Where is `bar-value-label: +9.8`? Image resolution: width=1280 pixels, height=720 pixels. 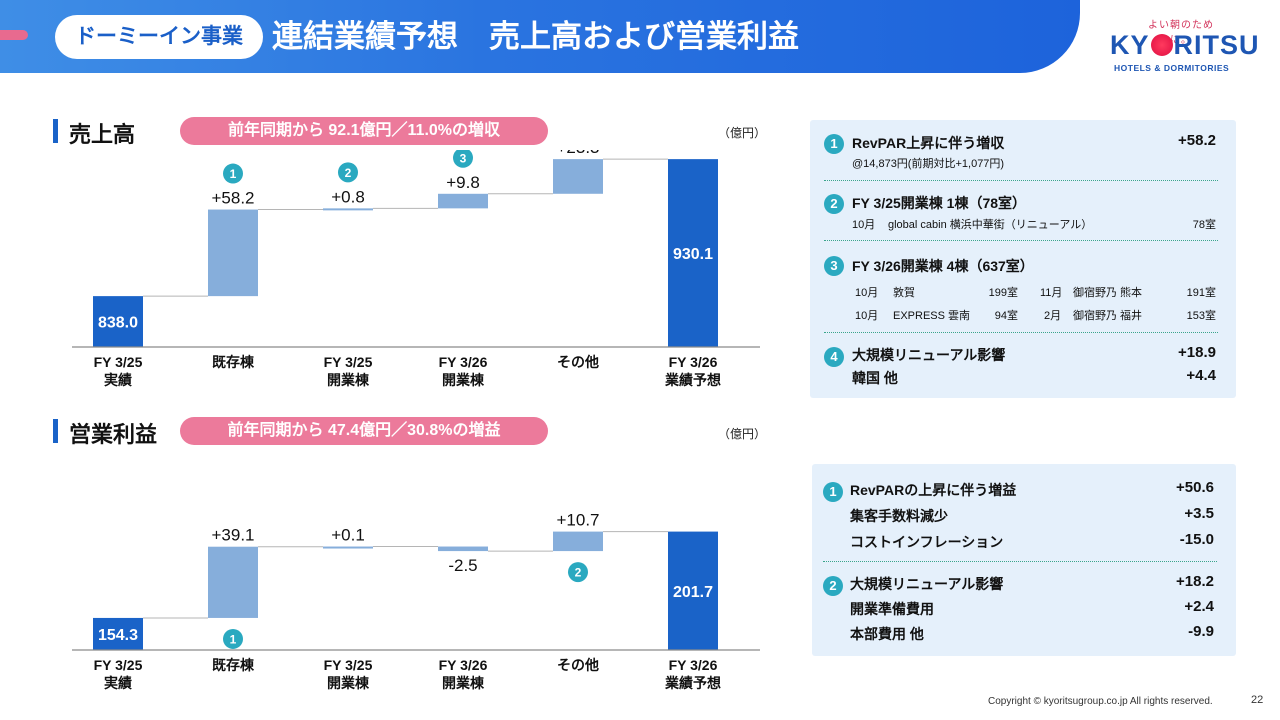 bar-value-label: +9.8 is located at coordinates (463, 182).